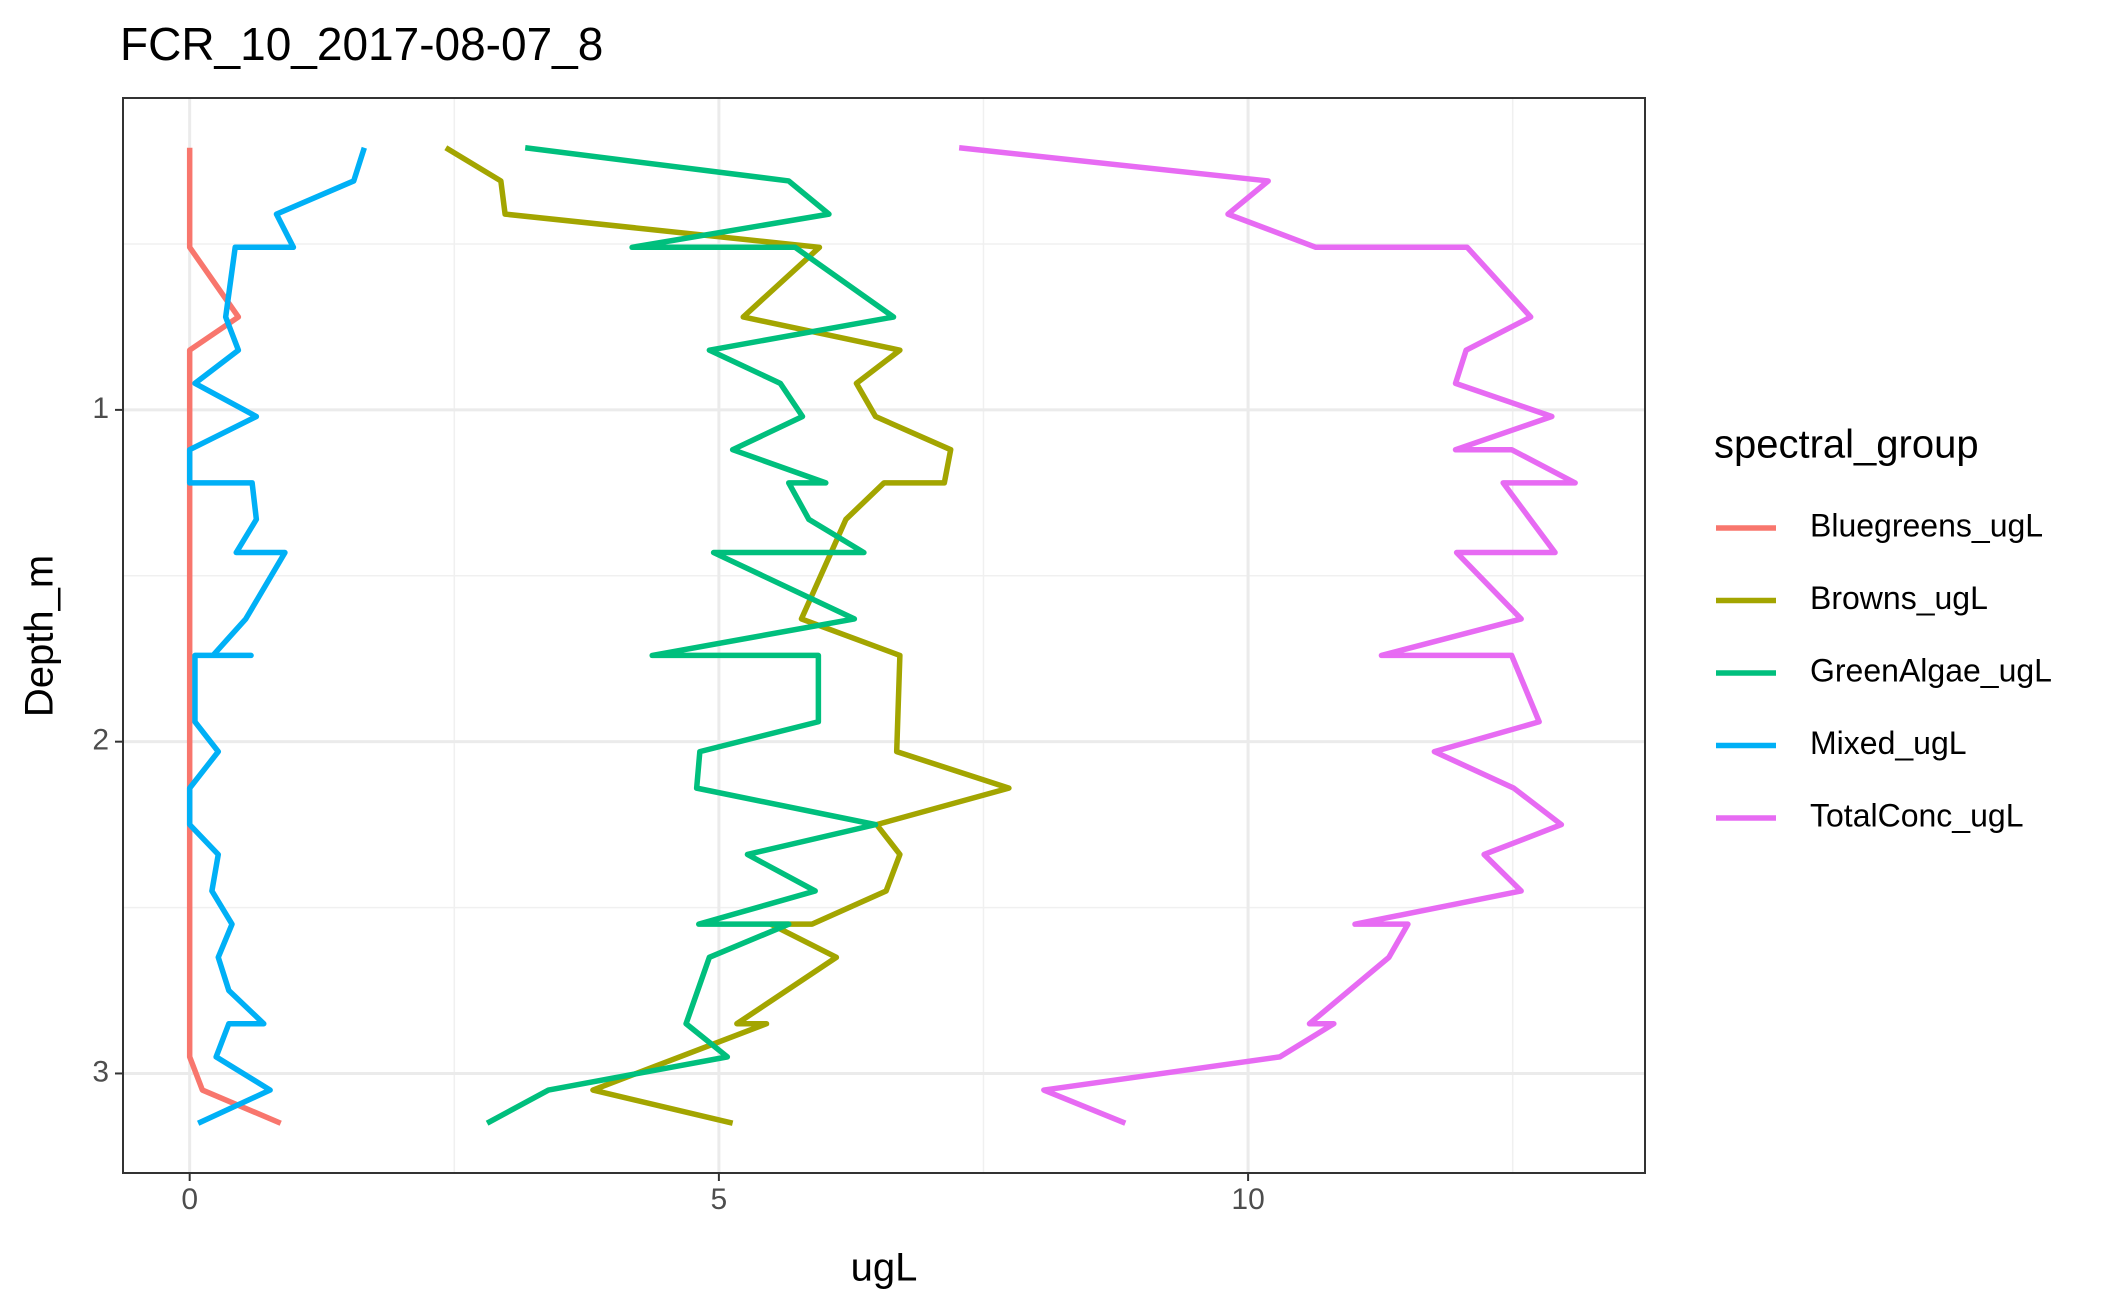 Image resolution: width=2115 pixels, height=1300 pixels. I want to click on y-axis-label: Depth_m, so click(40, 636).